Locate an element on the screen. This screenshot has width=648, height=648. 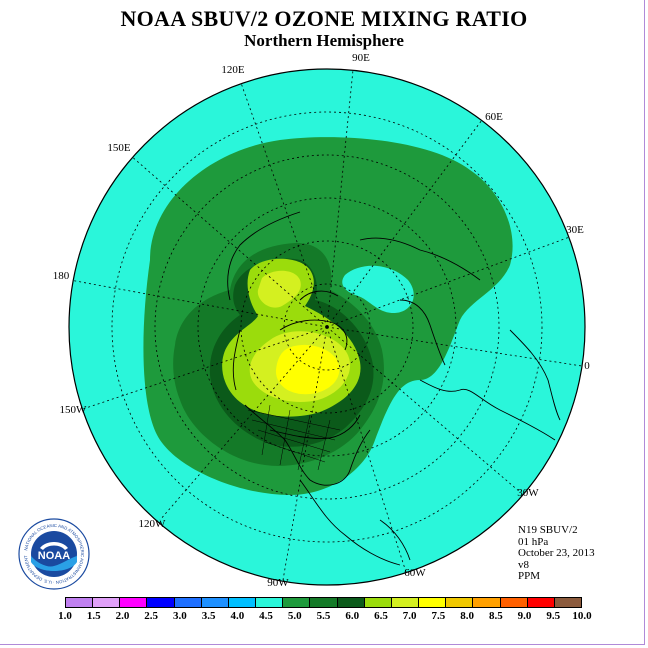
colorbar-tick-label: 9.0 is located at coordinates (524, 616).